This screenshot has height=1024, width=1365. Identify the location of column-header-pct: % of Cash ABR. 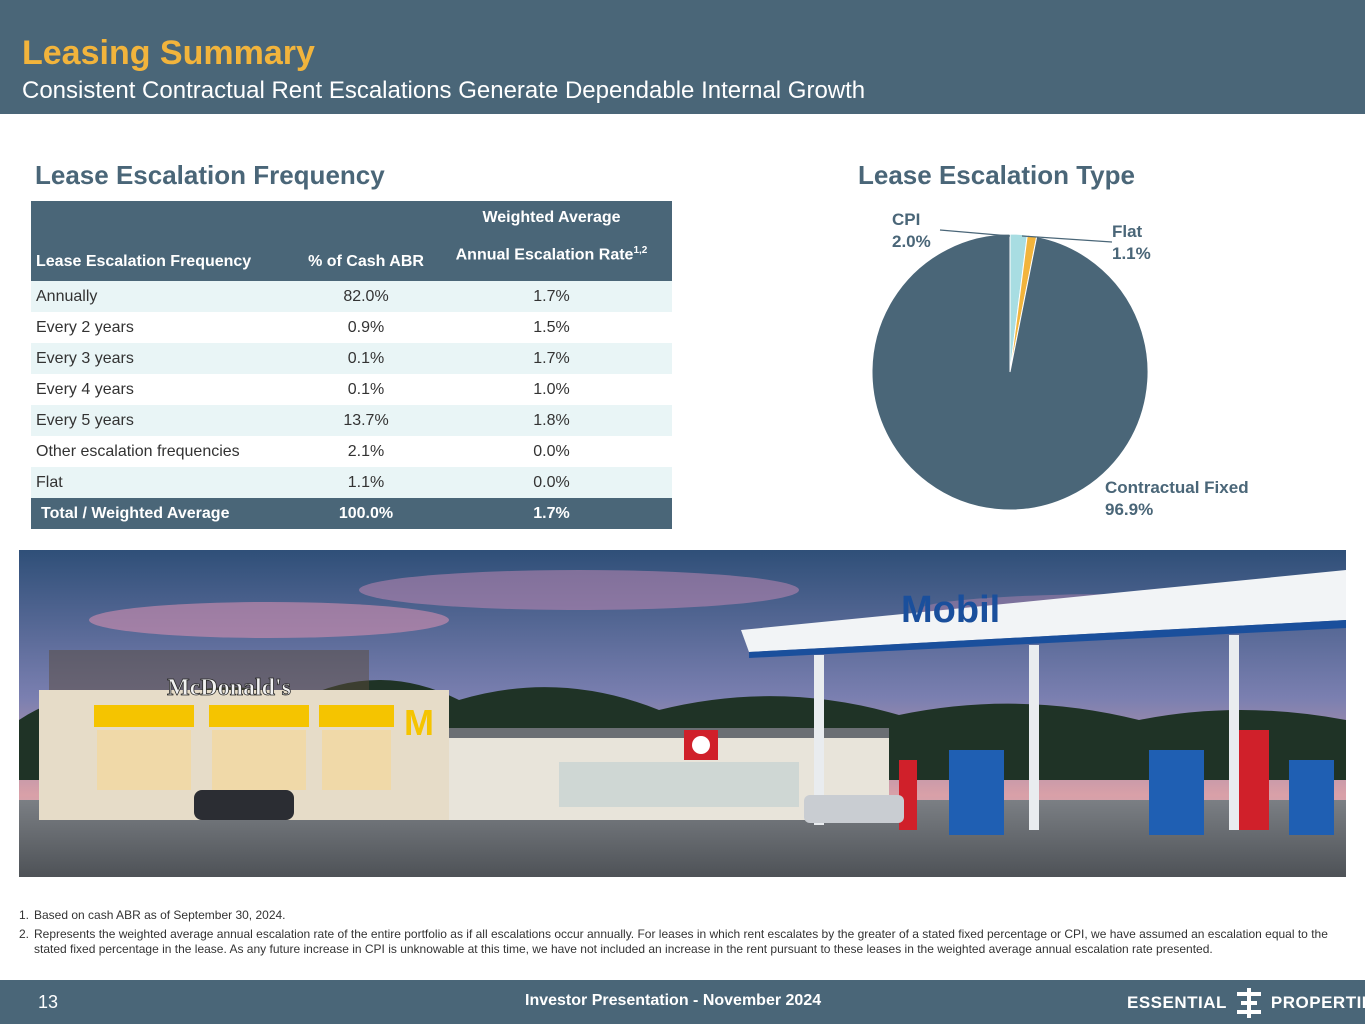
(366, 241).